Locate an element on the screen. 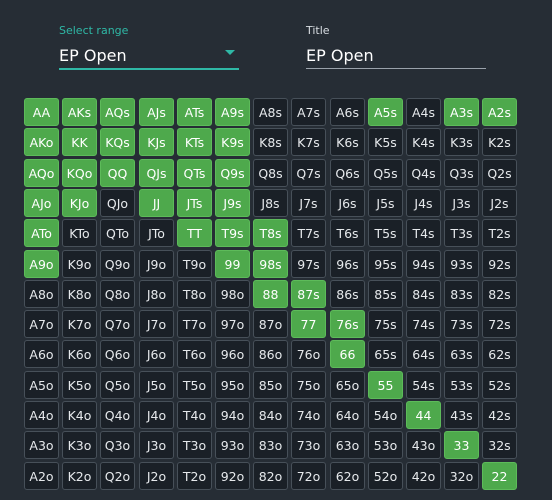 This screenshot has width=552, height=500. hand-cell-73o: 73o is located at coordinates (308, 445).